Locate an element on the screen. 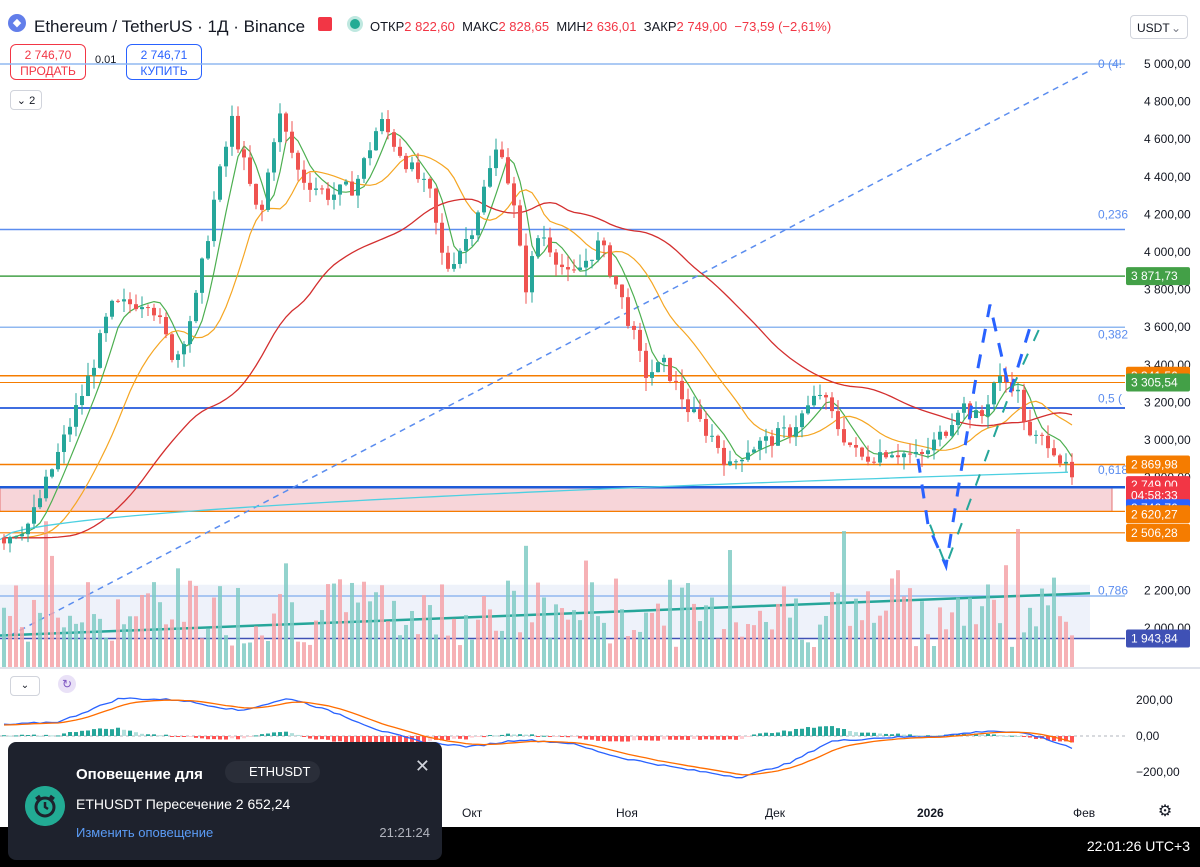 Image resolution: width=1200 pixels, height=867 pixels. close-icon: ✕ is located at coordinates (422, 766).